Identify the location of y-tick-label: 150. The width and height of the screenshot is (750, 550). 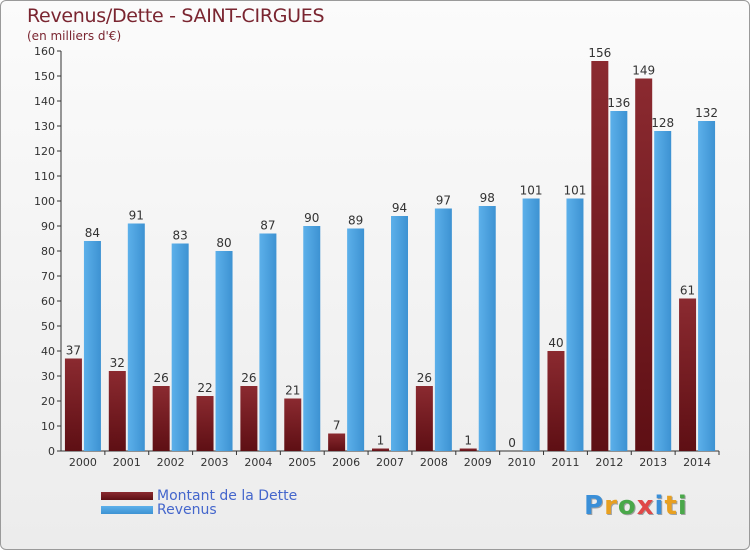
(44, 76).